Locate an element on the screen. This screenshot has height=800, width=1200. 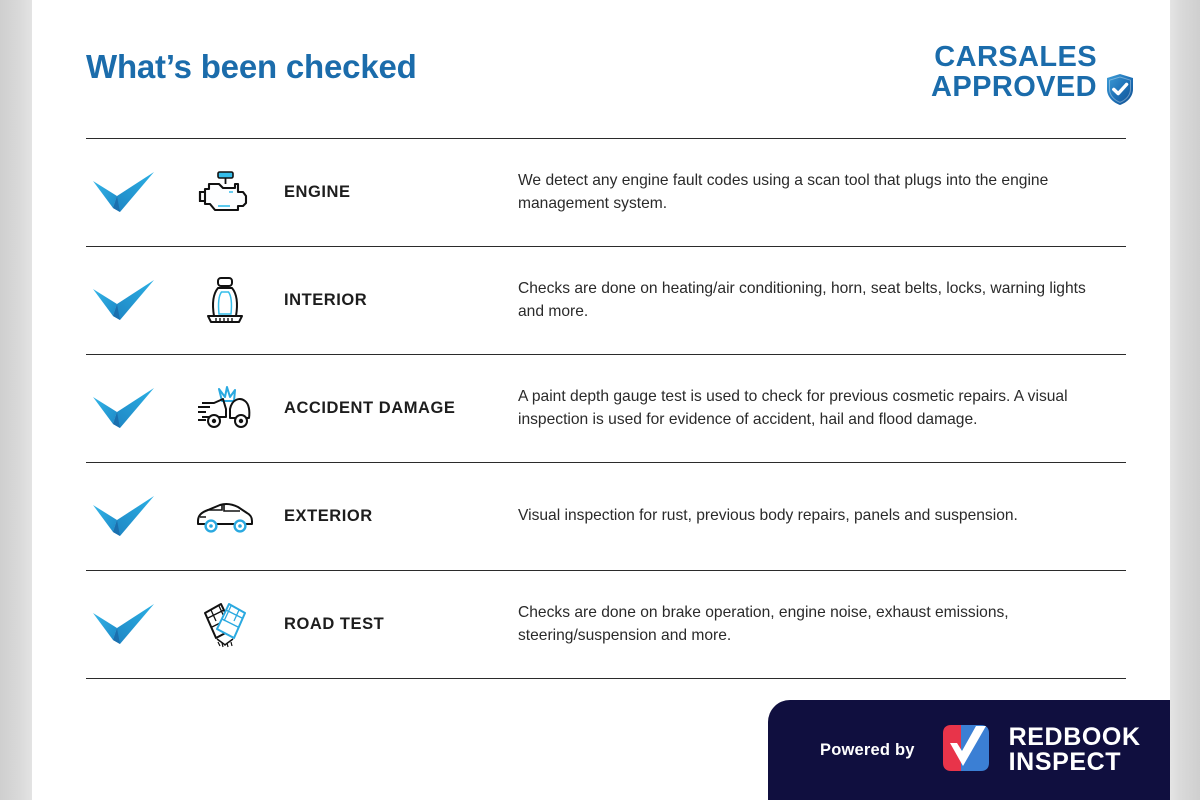
powered-by-label: Powered by is located at coordinates (867, 749).